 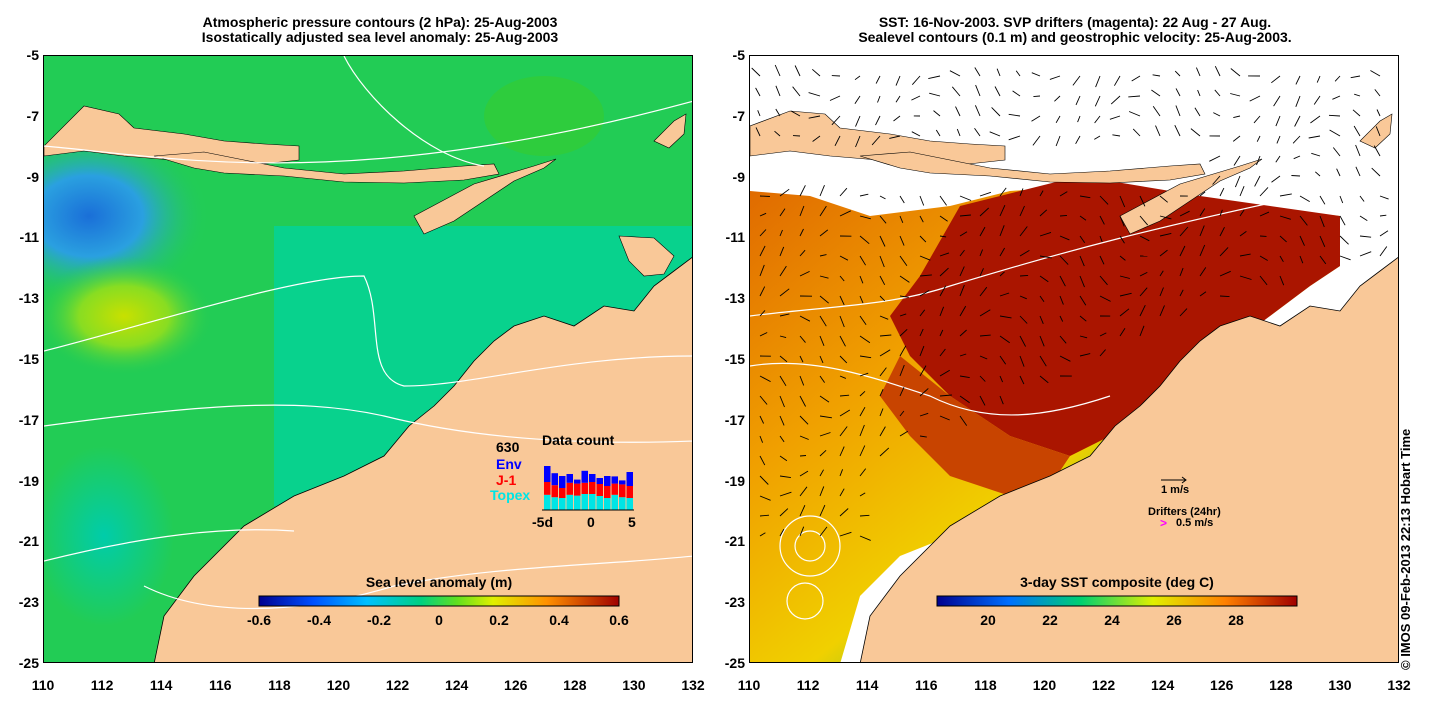 What do you see at coordinates (559, 620) in the screenshot?
I see `sea-level-colorbar-tick: 0.4` at bounding box center [559, 620].